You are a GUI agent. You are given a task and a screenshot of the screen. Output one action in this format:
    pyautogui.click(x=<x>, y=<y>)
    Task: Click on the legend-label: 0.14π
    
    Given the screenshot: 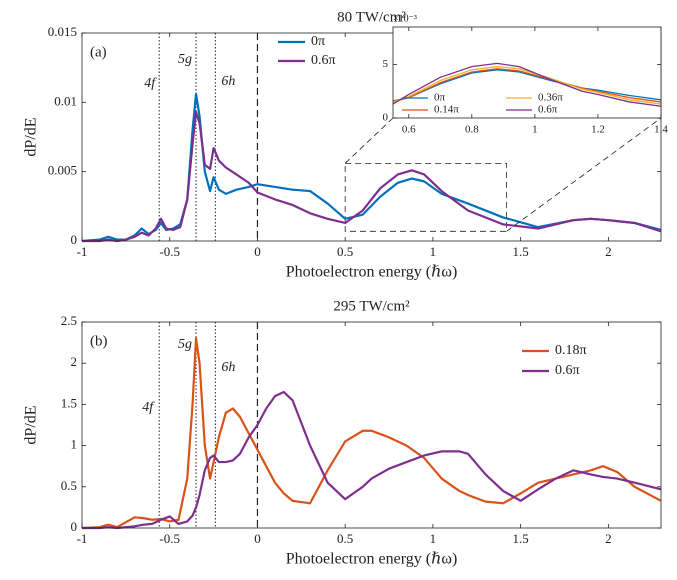 What is the action you would take?
    pyautogui.click(x=446, y=110)
    